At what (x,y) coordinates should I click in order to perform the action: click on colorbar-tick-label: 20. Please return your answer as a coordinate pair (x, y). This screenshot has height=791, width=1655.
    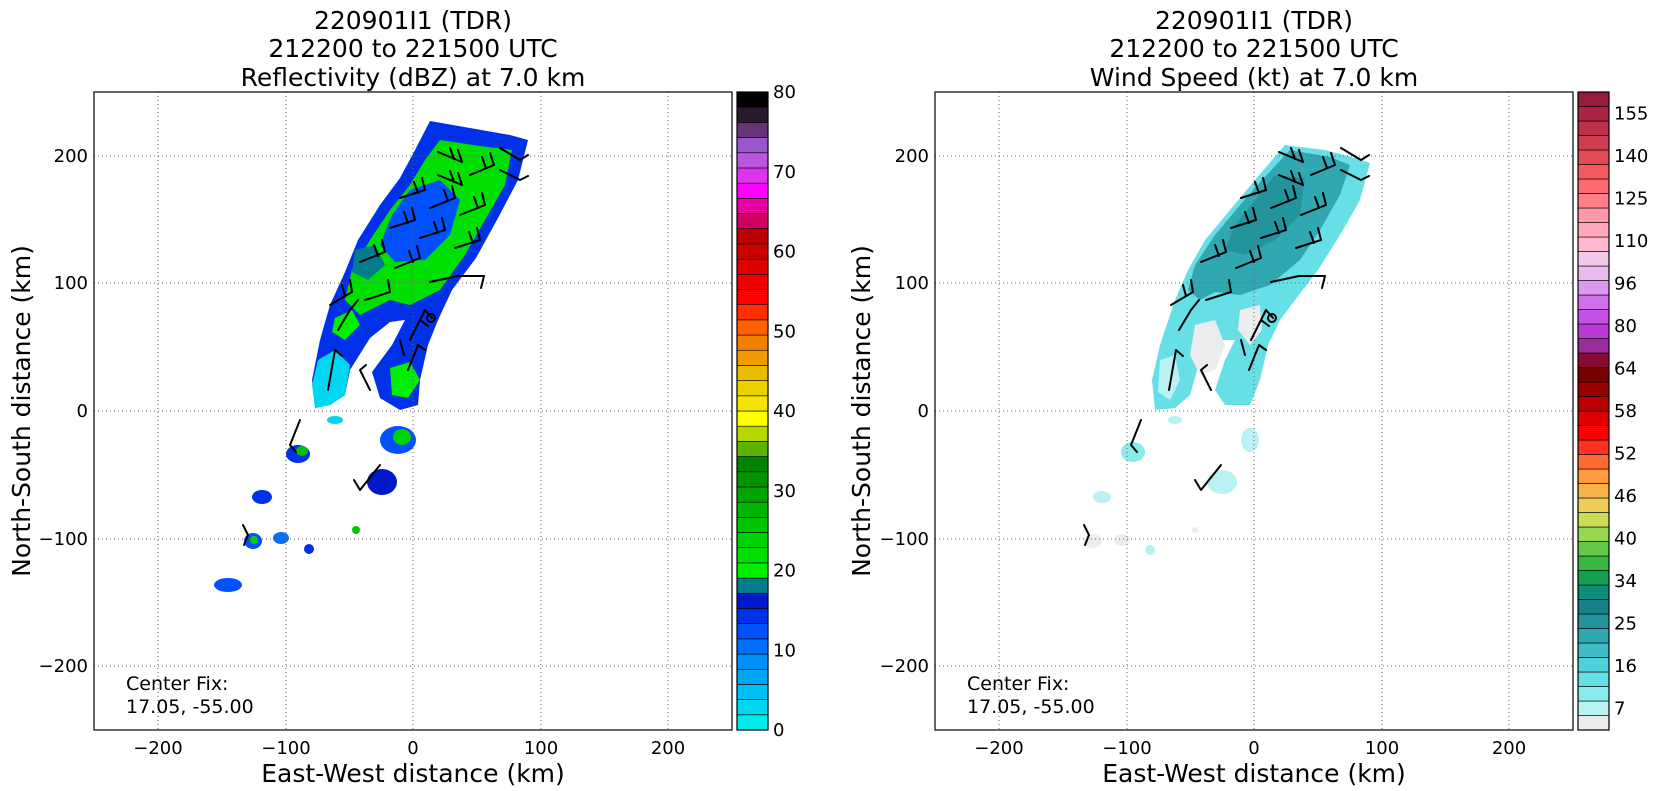
    Looking at the image, I should click on (784, 571).